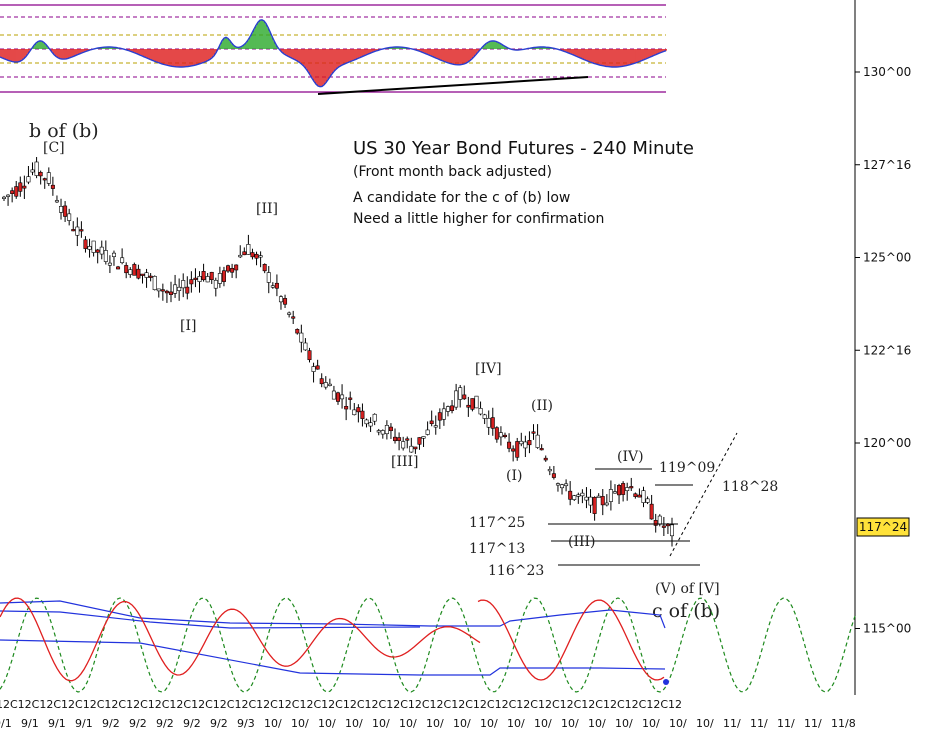 Image resolution: width=926 pixels, height=739 pixels. What do you see at coordinates (405, 462) in the screenshot?
I see `wave-label: [III]` at bounding box center [405, 462].